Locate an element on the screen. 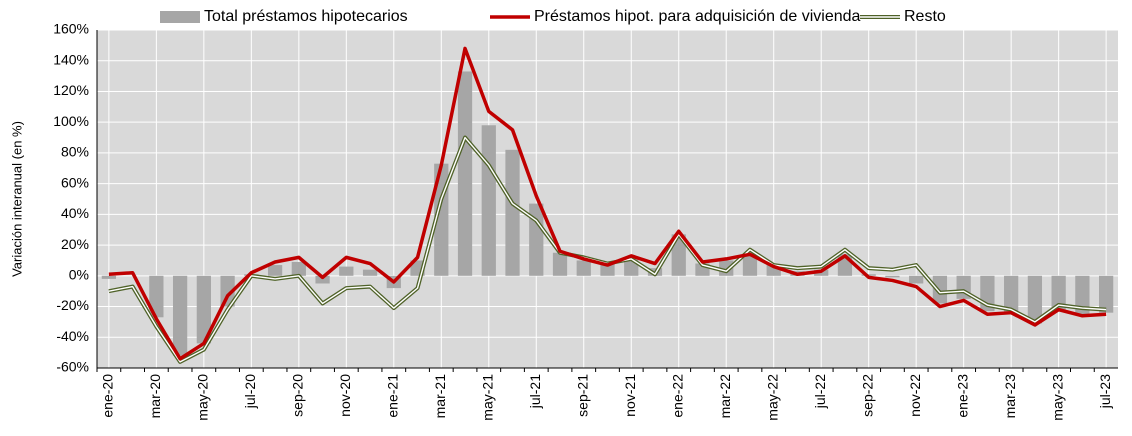 The image size is (1132, 436). x-tick-label: mar-23 is located at coordinates (1010, 396).